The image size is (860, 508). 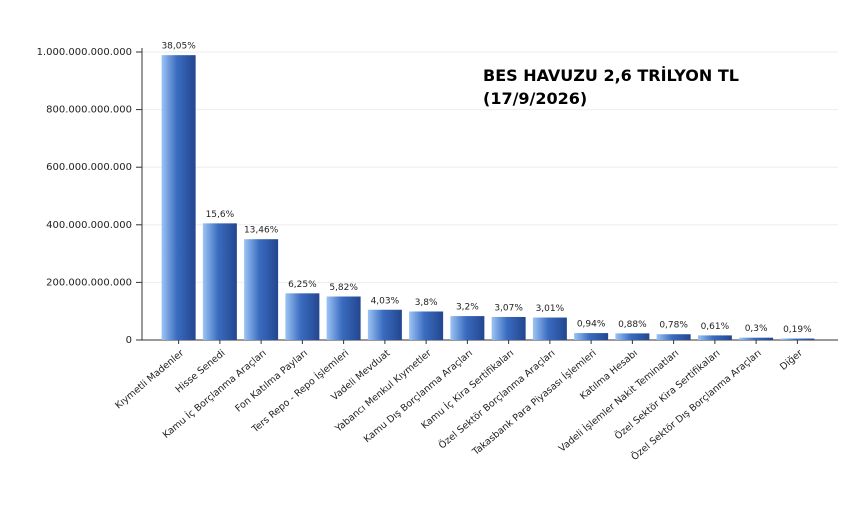 What do you see at coordinates (673, 326) in the screenshot?
I see `value-label: 0,78%` at bounding box center [673, 326].